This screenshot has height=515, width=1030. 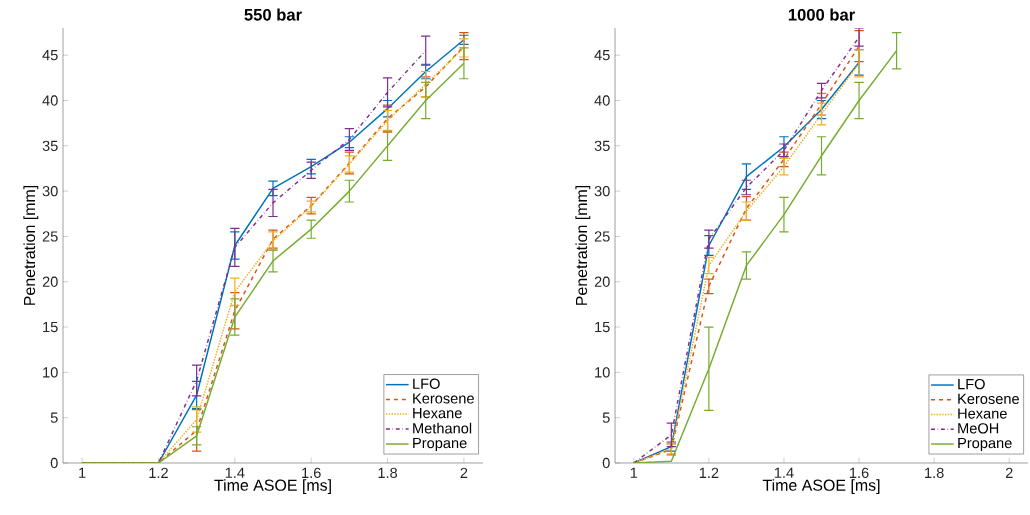 I want to click on chart-title: 1000 bar, so click(x=821, y=14).